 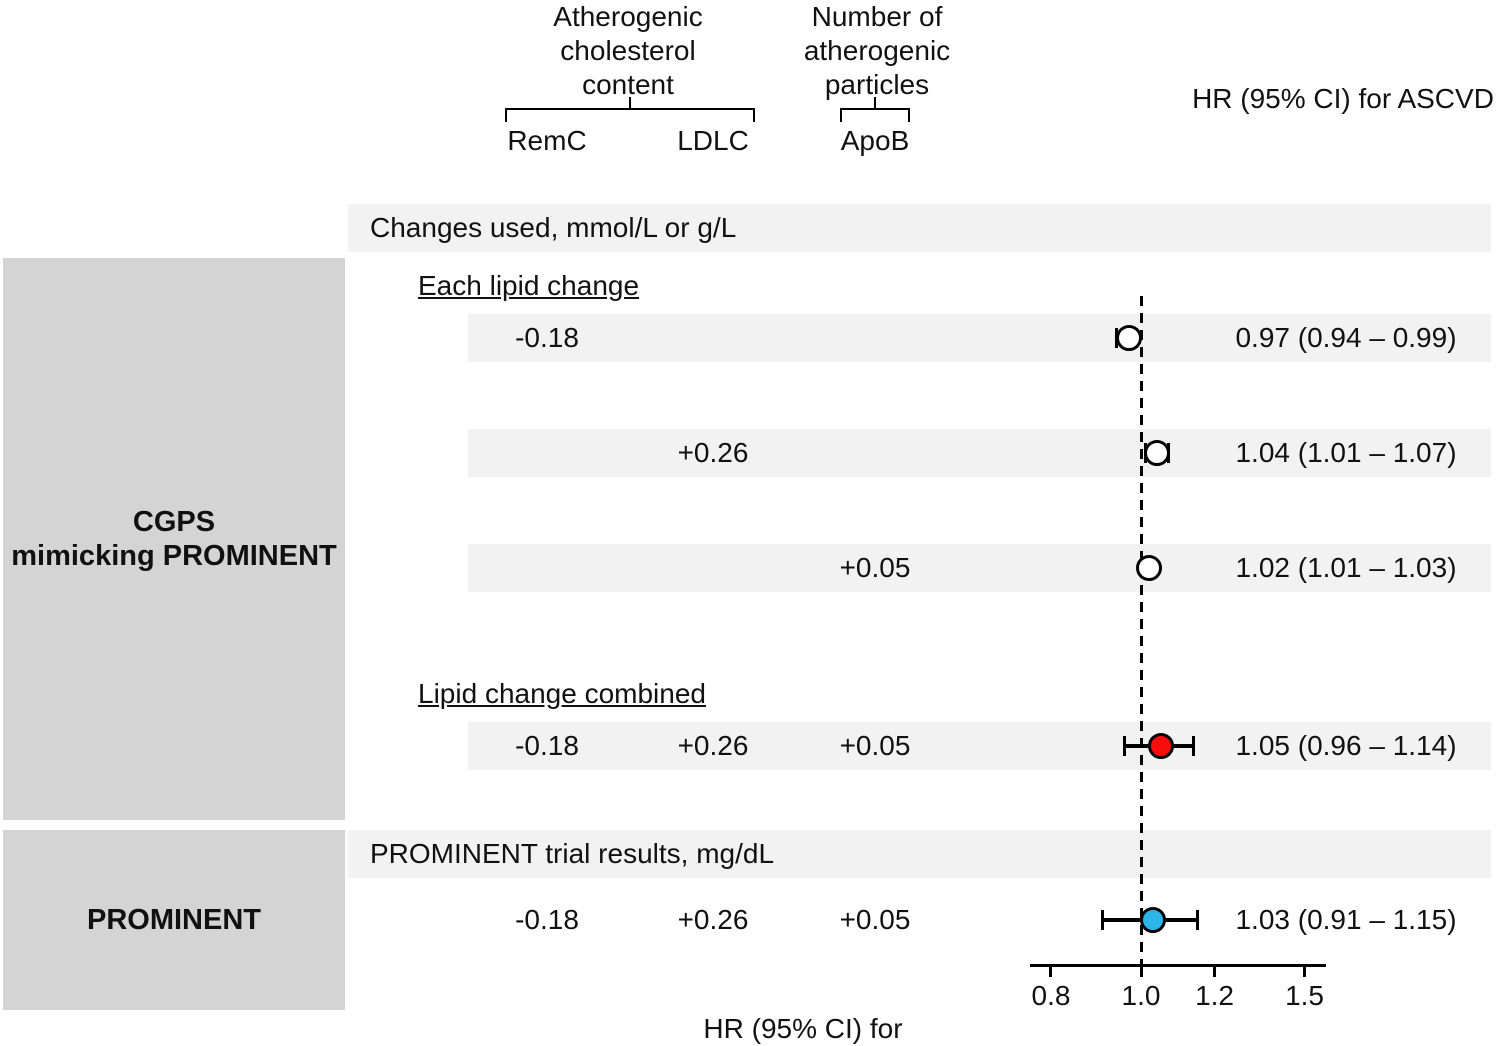 I want to click on row4-apob-value: +0.05, so click(x=875, y=745).